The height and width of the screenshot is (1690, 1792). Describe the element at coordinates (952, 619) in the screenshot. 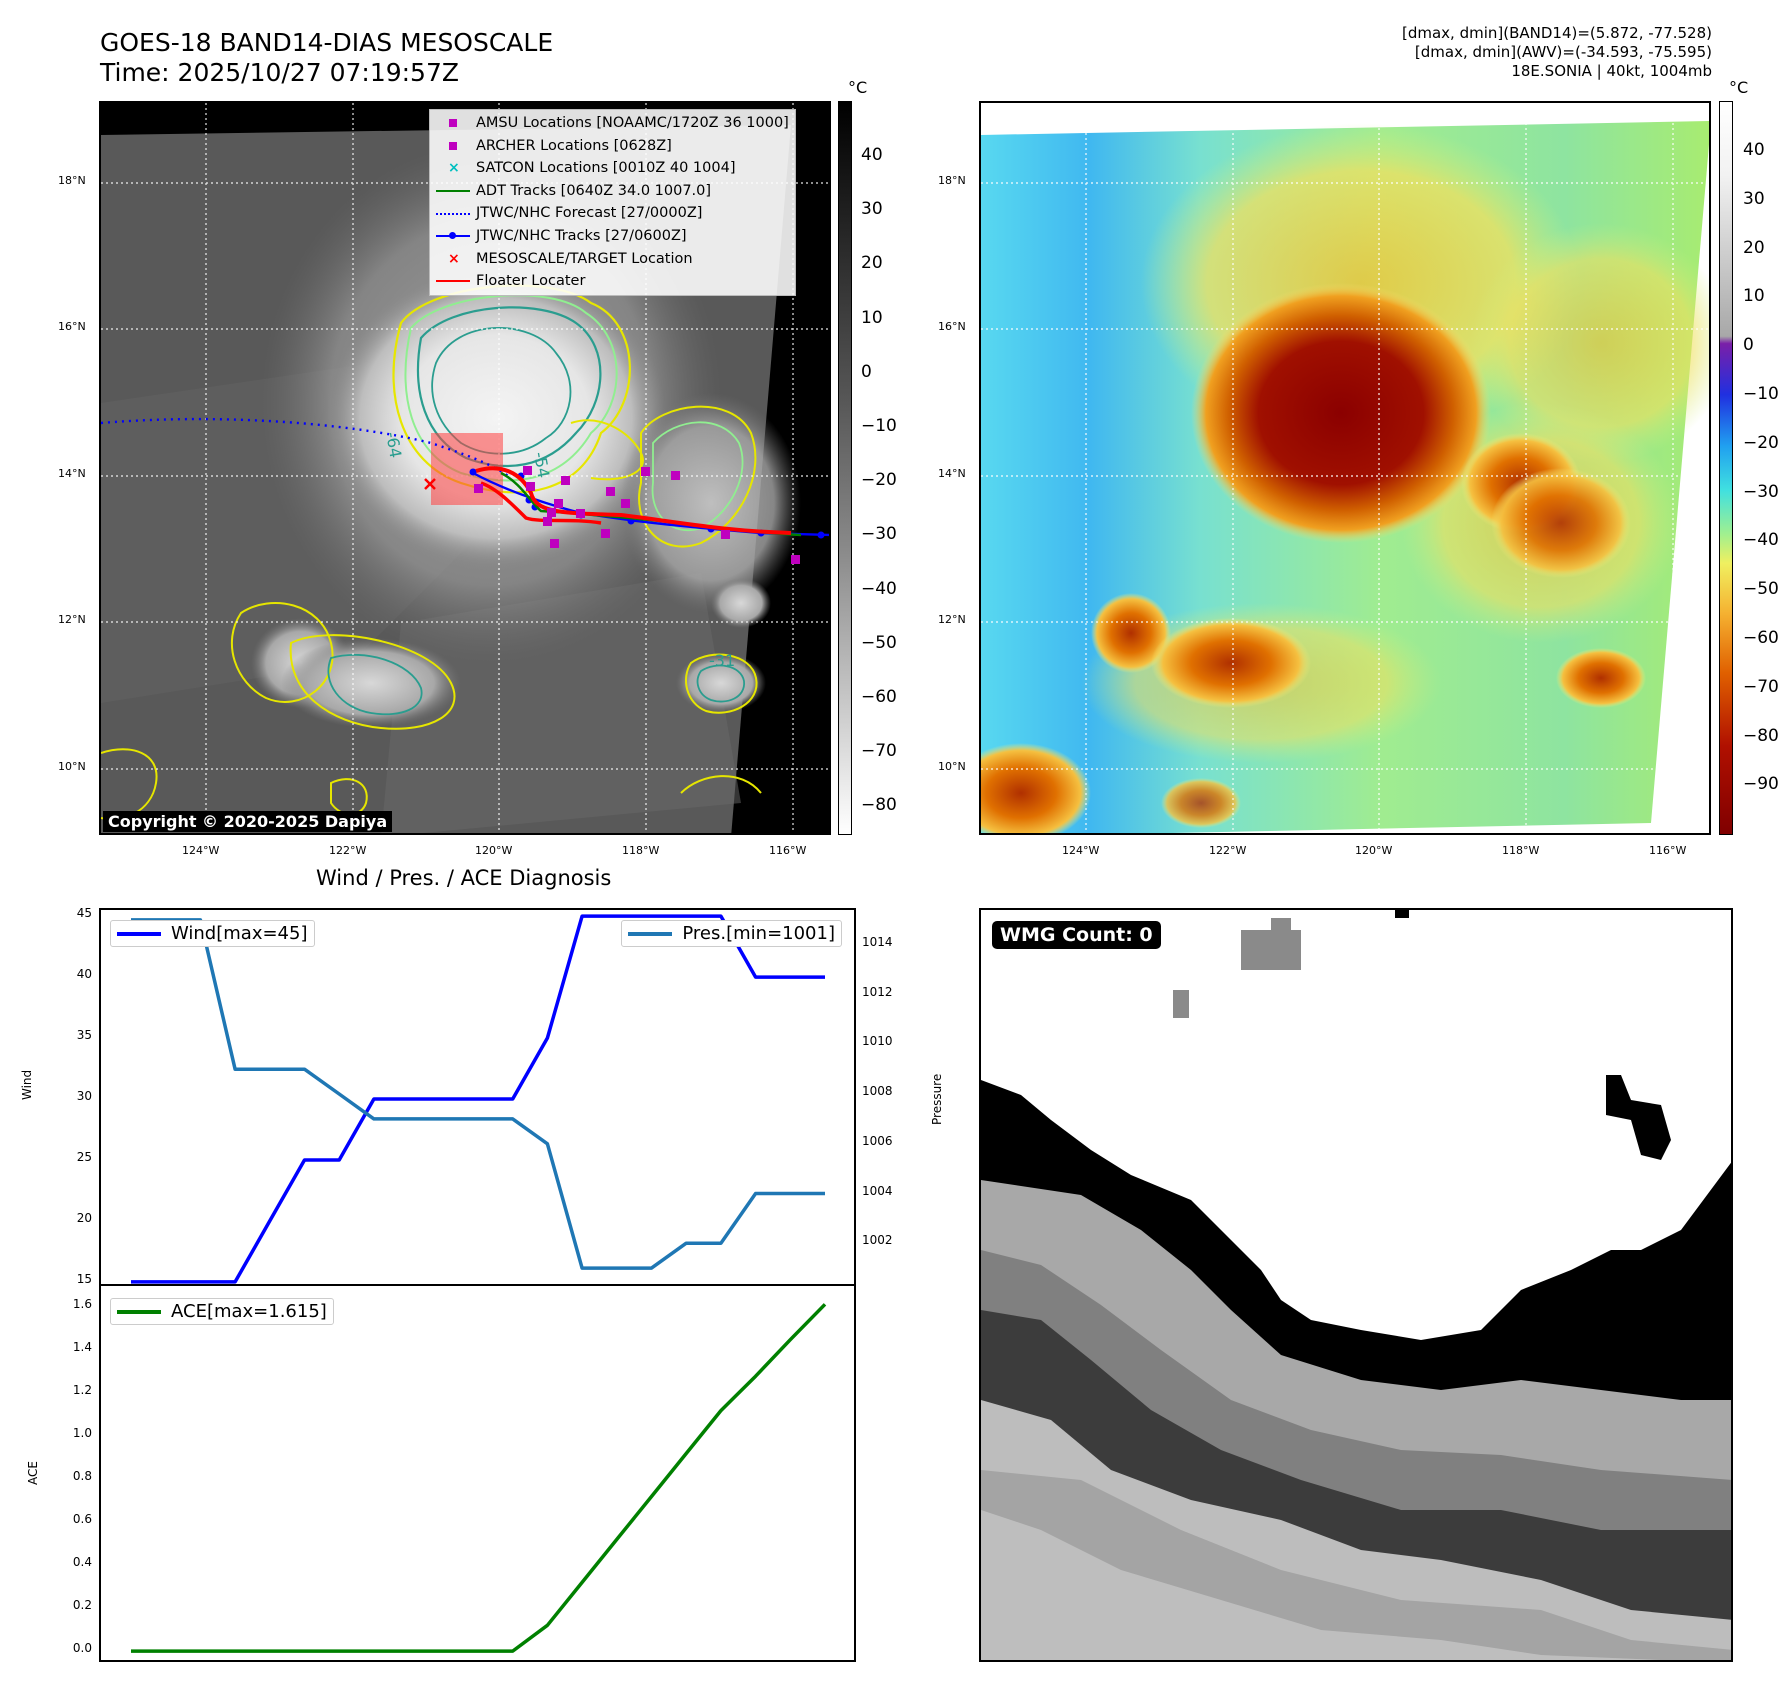

I see `lat-tick-label: 12°N` at that location.